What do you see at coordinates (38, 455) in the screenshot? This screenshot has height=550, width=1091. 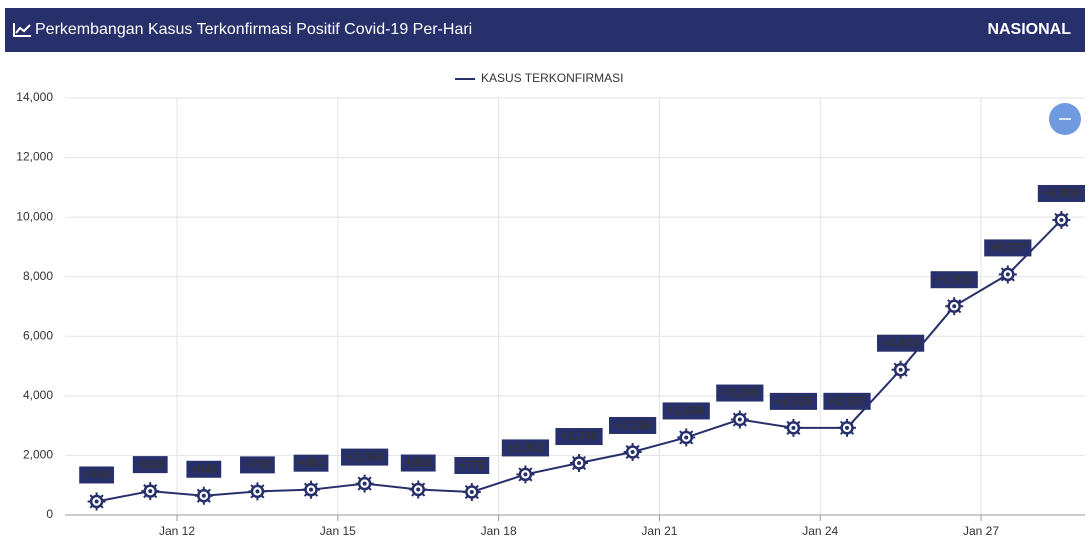 I see `y-tick-label: 2,000` at bounding box center [38, 455].